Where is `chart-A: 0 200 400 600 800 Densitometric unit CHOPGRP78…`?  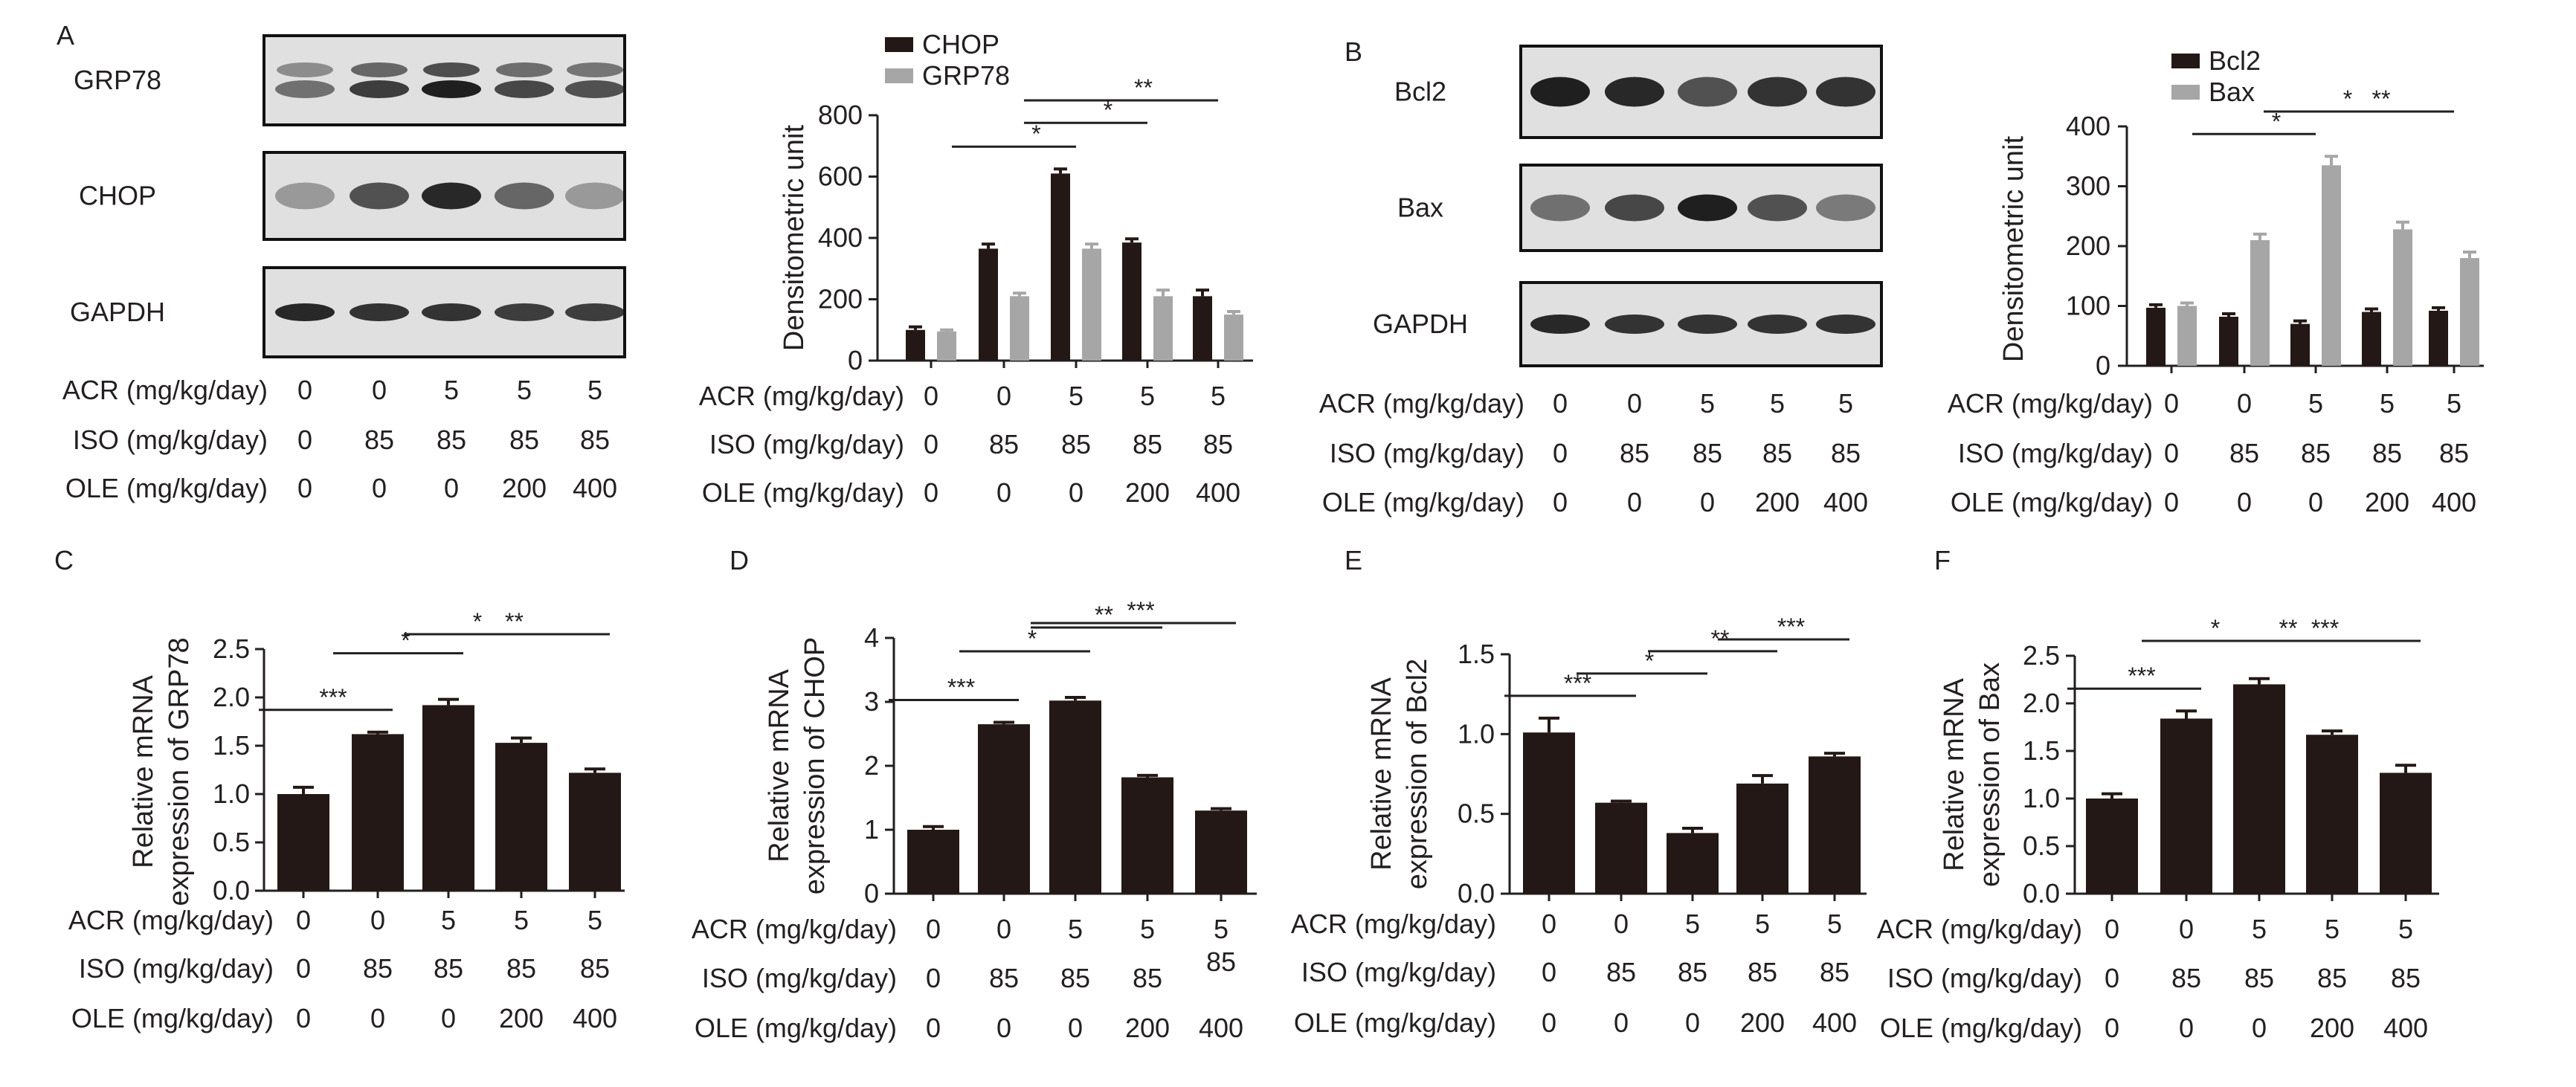 chart-A: 0 200 400 600 800 Densitometric unit CHOPGRP78… is located at coordinates (1016, 202).